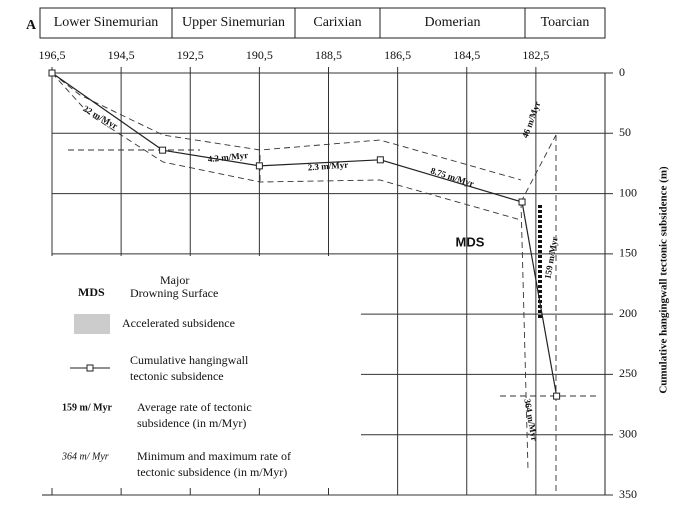 This screenshot has width=679, height=519. I want to click on legend-label: subsidence (in m/Myr), so click(191, 423).